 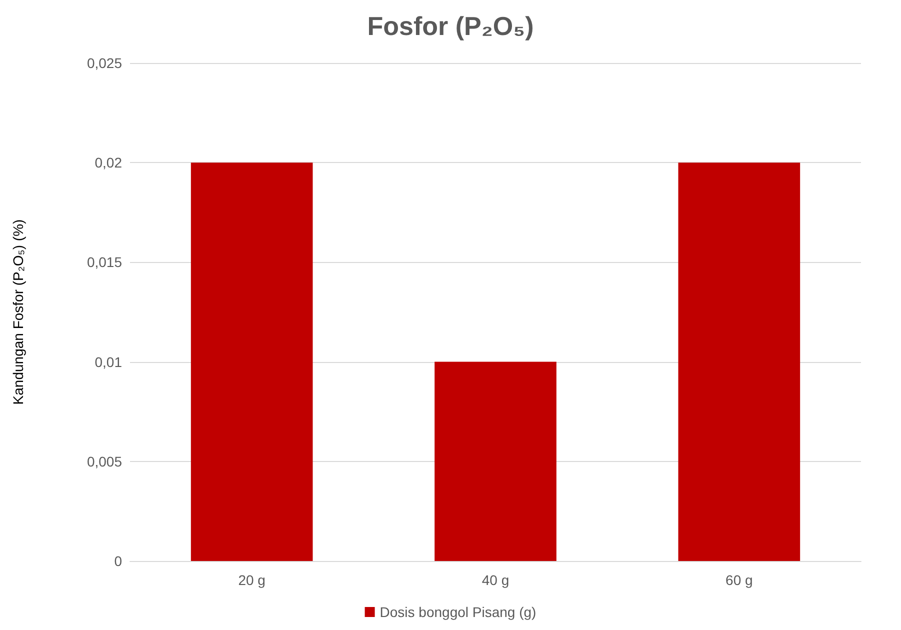 I want to click on legend-label: Dosis bonggol Pisang (g), so click(x=458, y=612).